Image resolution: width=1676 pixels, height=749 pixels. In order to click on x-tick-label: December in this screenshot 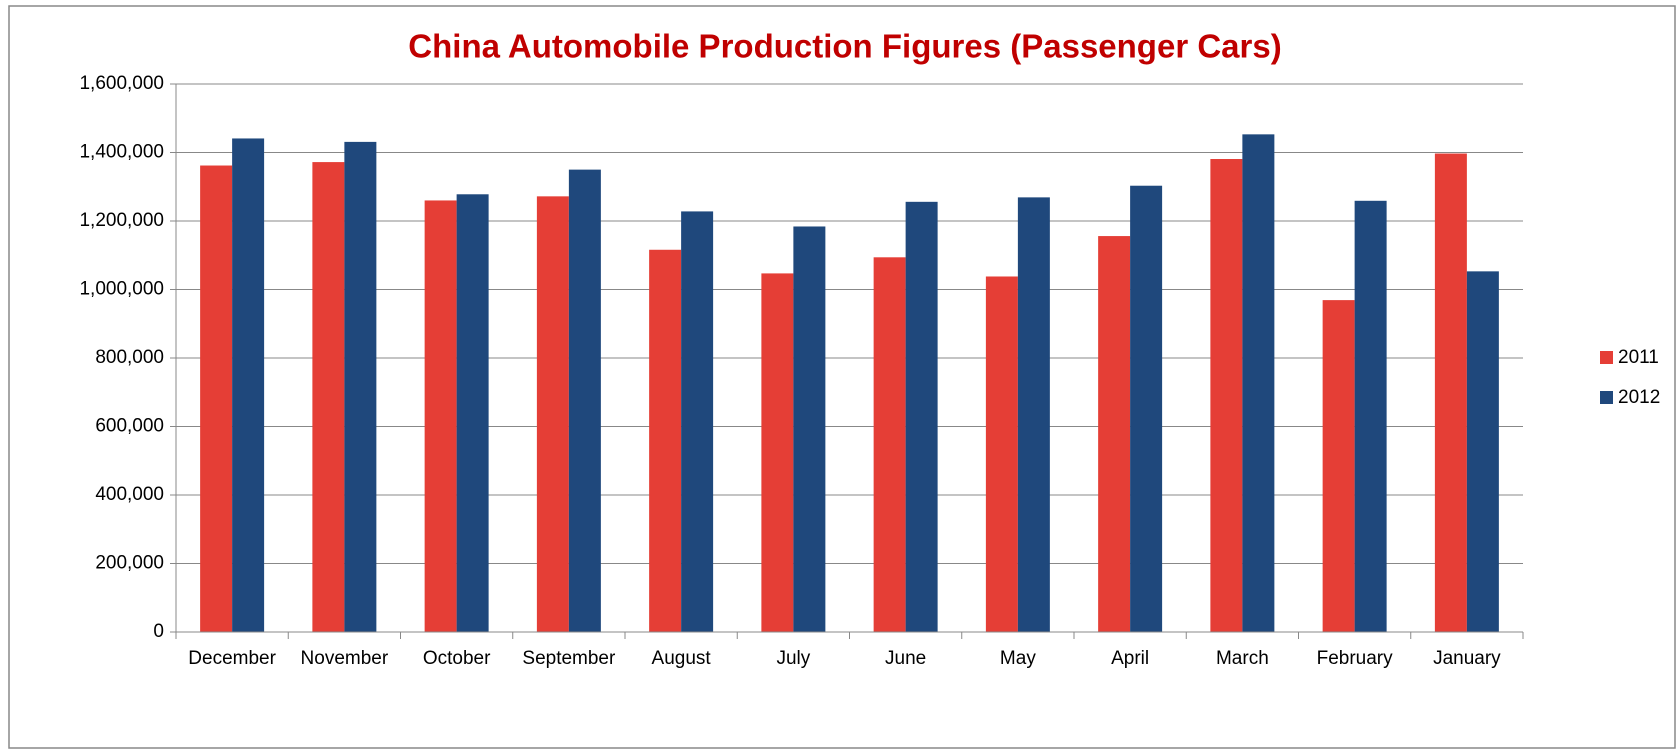, I will do `click(232, 658)`.